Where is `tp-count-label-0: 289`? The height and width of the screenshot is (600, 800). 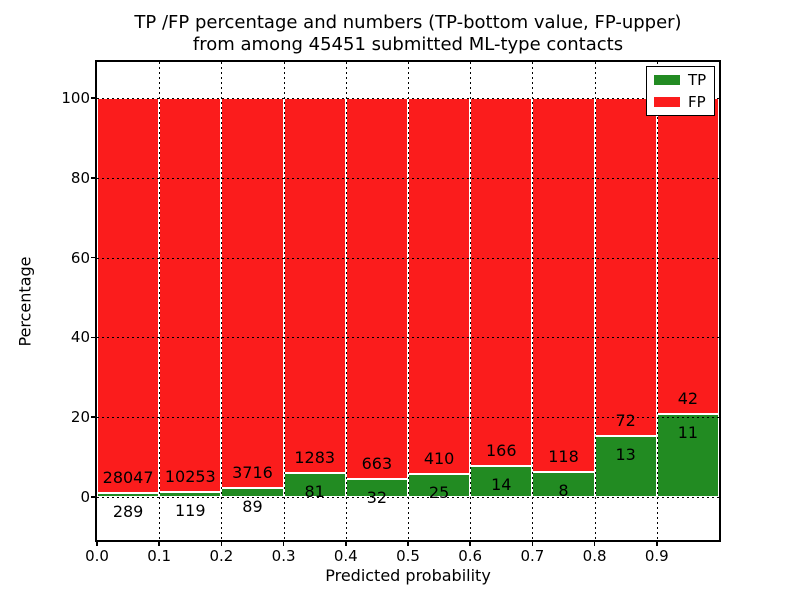
tp-count-label-0: 289 is located at coordinates (128, 511).